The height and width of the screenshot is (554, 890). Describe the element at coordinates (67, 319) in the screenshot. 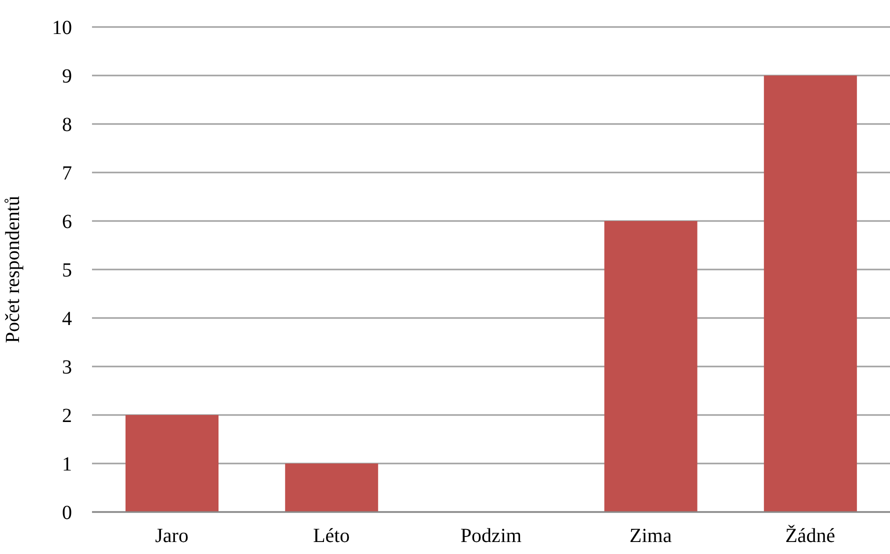

I see `y-tick-label: 4` at that location.